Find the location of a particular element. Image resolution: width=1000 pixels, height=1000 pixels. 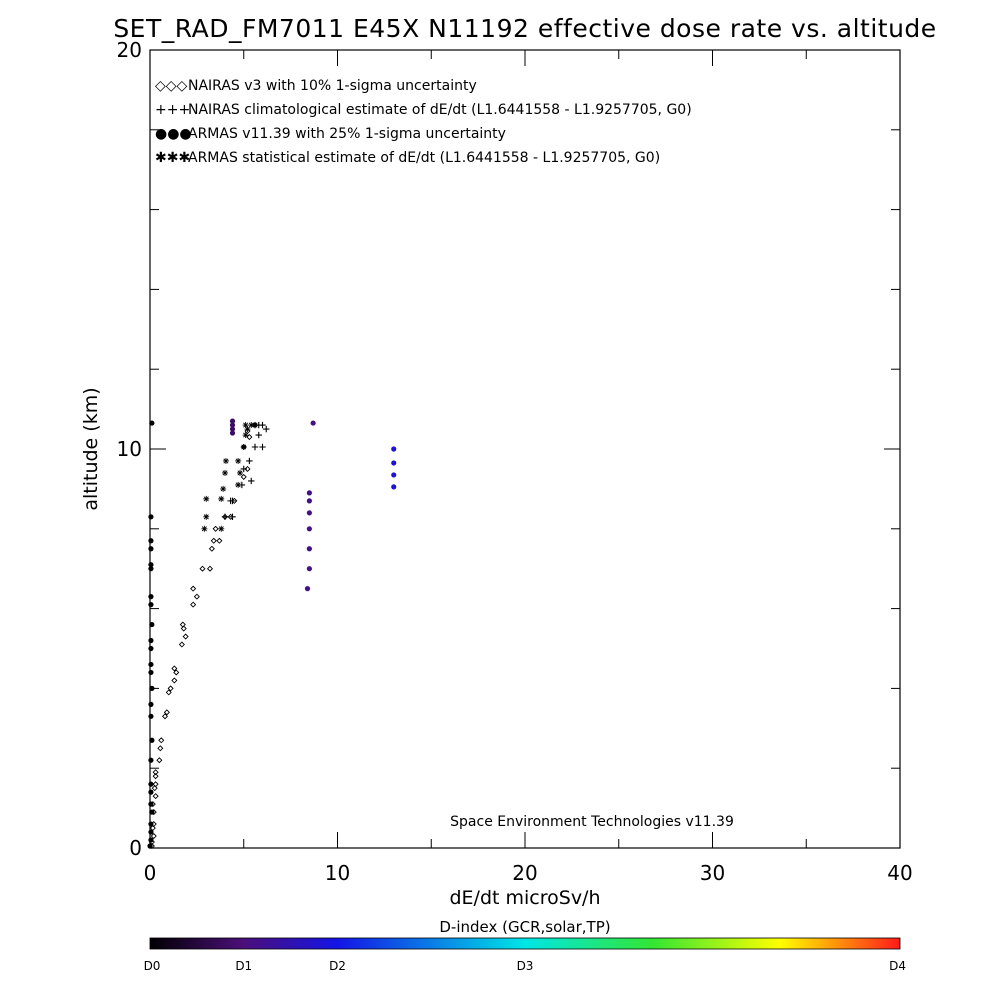

legend-symbol: ●●● is located at coordinates (173, 134).